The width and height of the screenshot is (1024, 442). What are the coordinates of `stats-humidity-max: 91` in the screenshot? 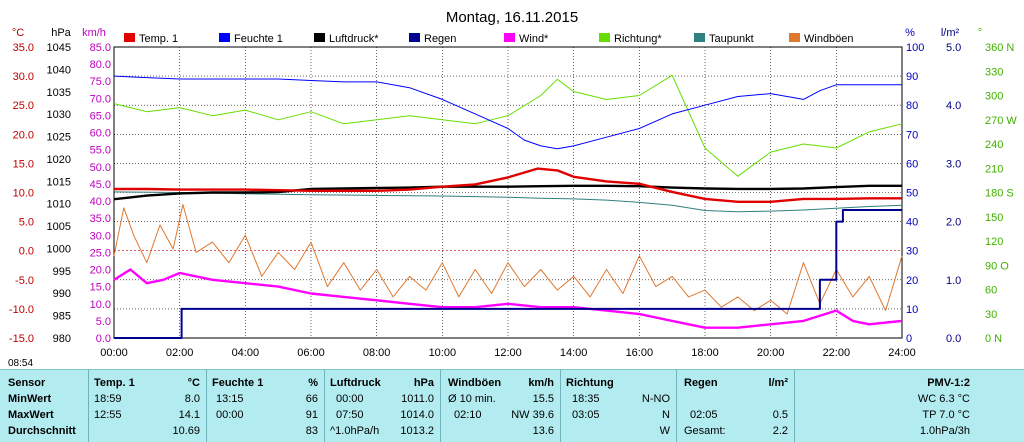 It's located at (311, 415).